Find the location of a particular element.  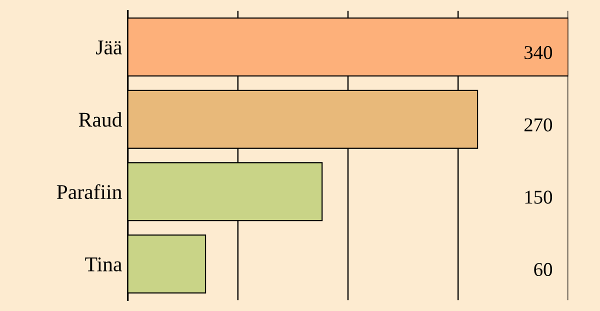

data-label: 340 is located at coordinates (538, 53).